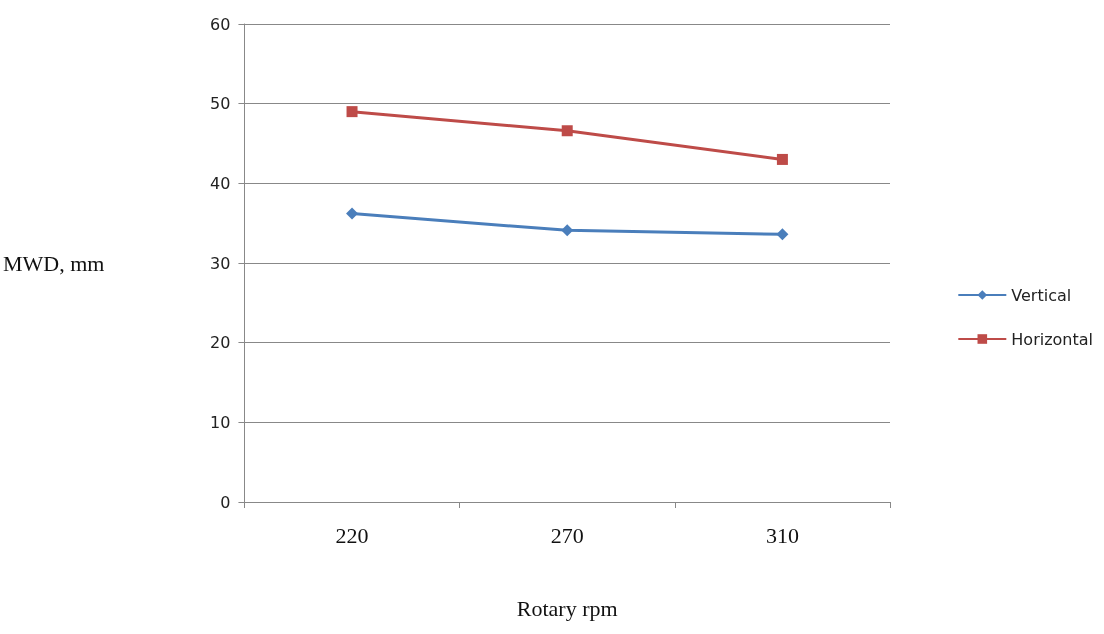  What do you see at coordinates (220, 24) in the screenshot?
I see `y-tick-label: 60` at bounding box center [220, 24].